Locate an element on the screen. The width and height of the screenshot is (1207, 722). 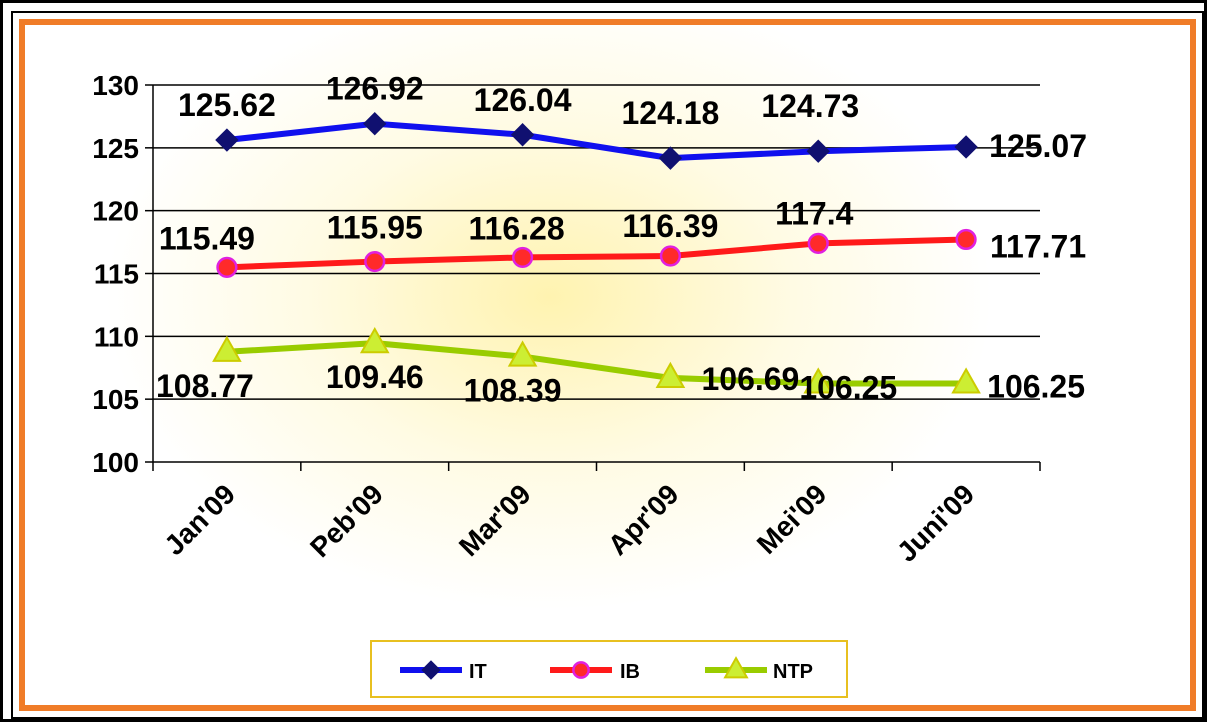
legend-label: NTP is located at coordinates (793, 672).